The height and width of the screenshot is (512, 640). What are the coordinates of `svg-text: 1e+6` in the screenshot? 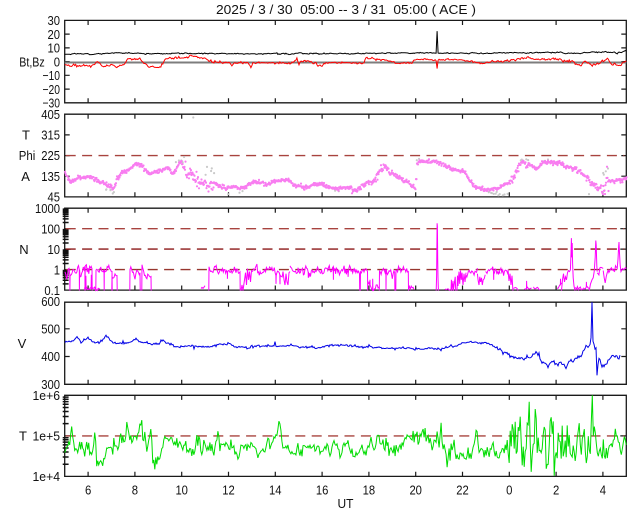 It's located at (47, 395).